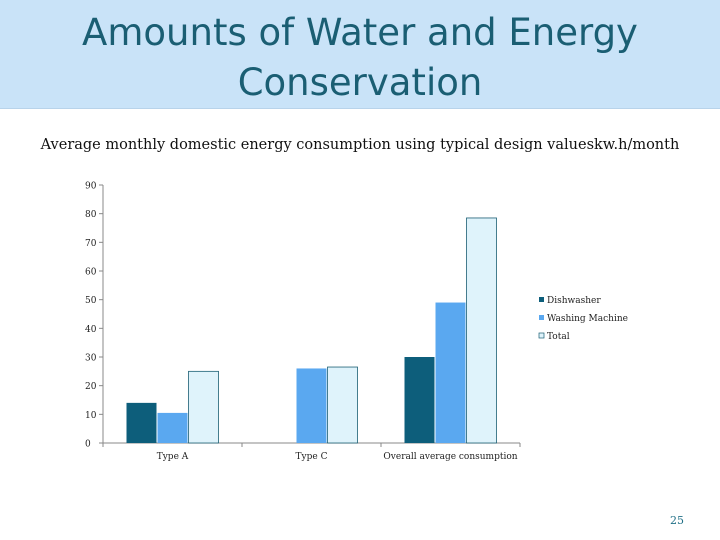  I want to click on x-tick-label: Type C, so click(312, 457).